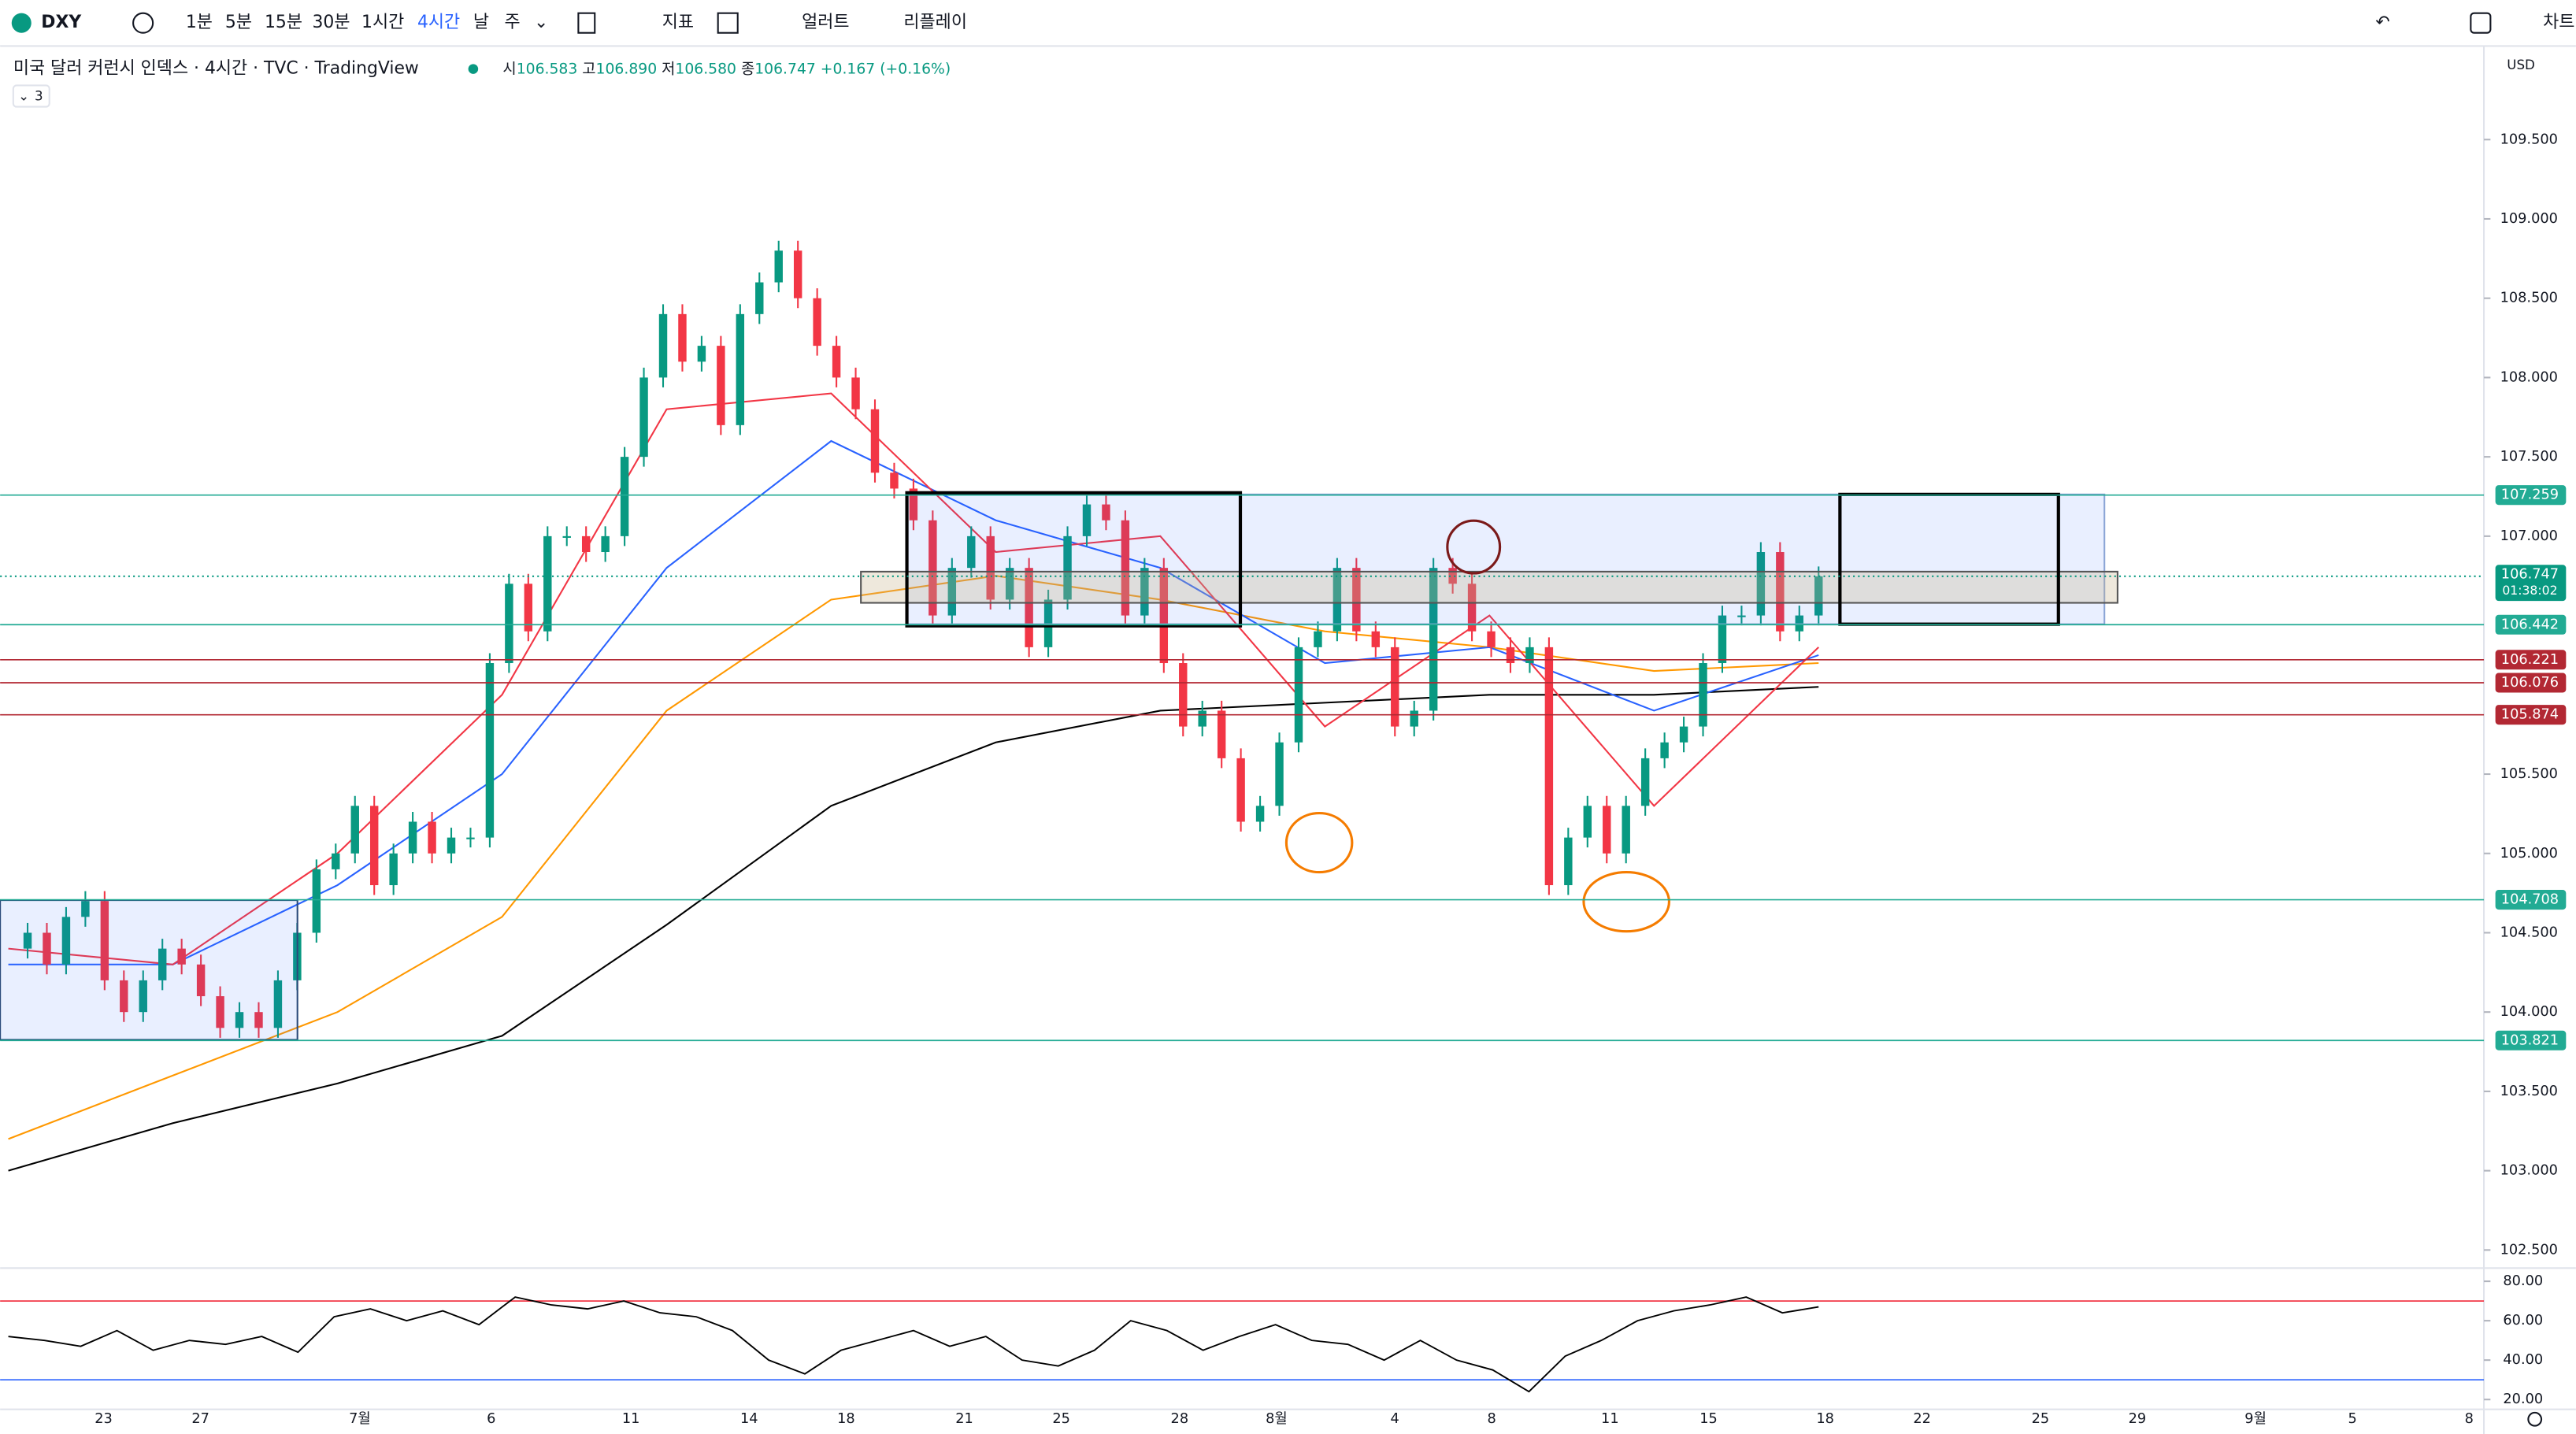 This screenshot has height=1434, width=2576. I want to click on interval: 주, so click(513, 22).